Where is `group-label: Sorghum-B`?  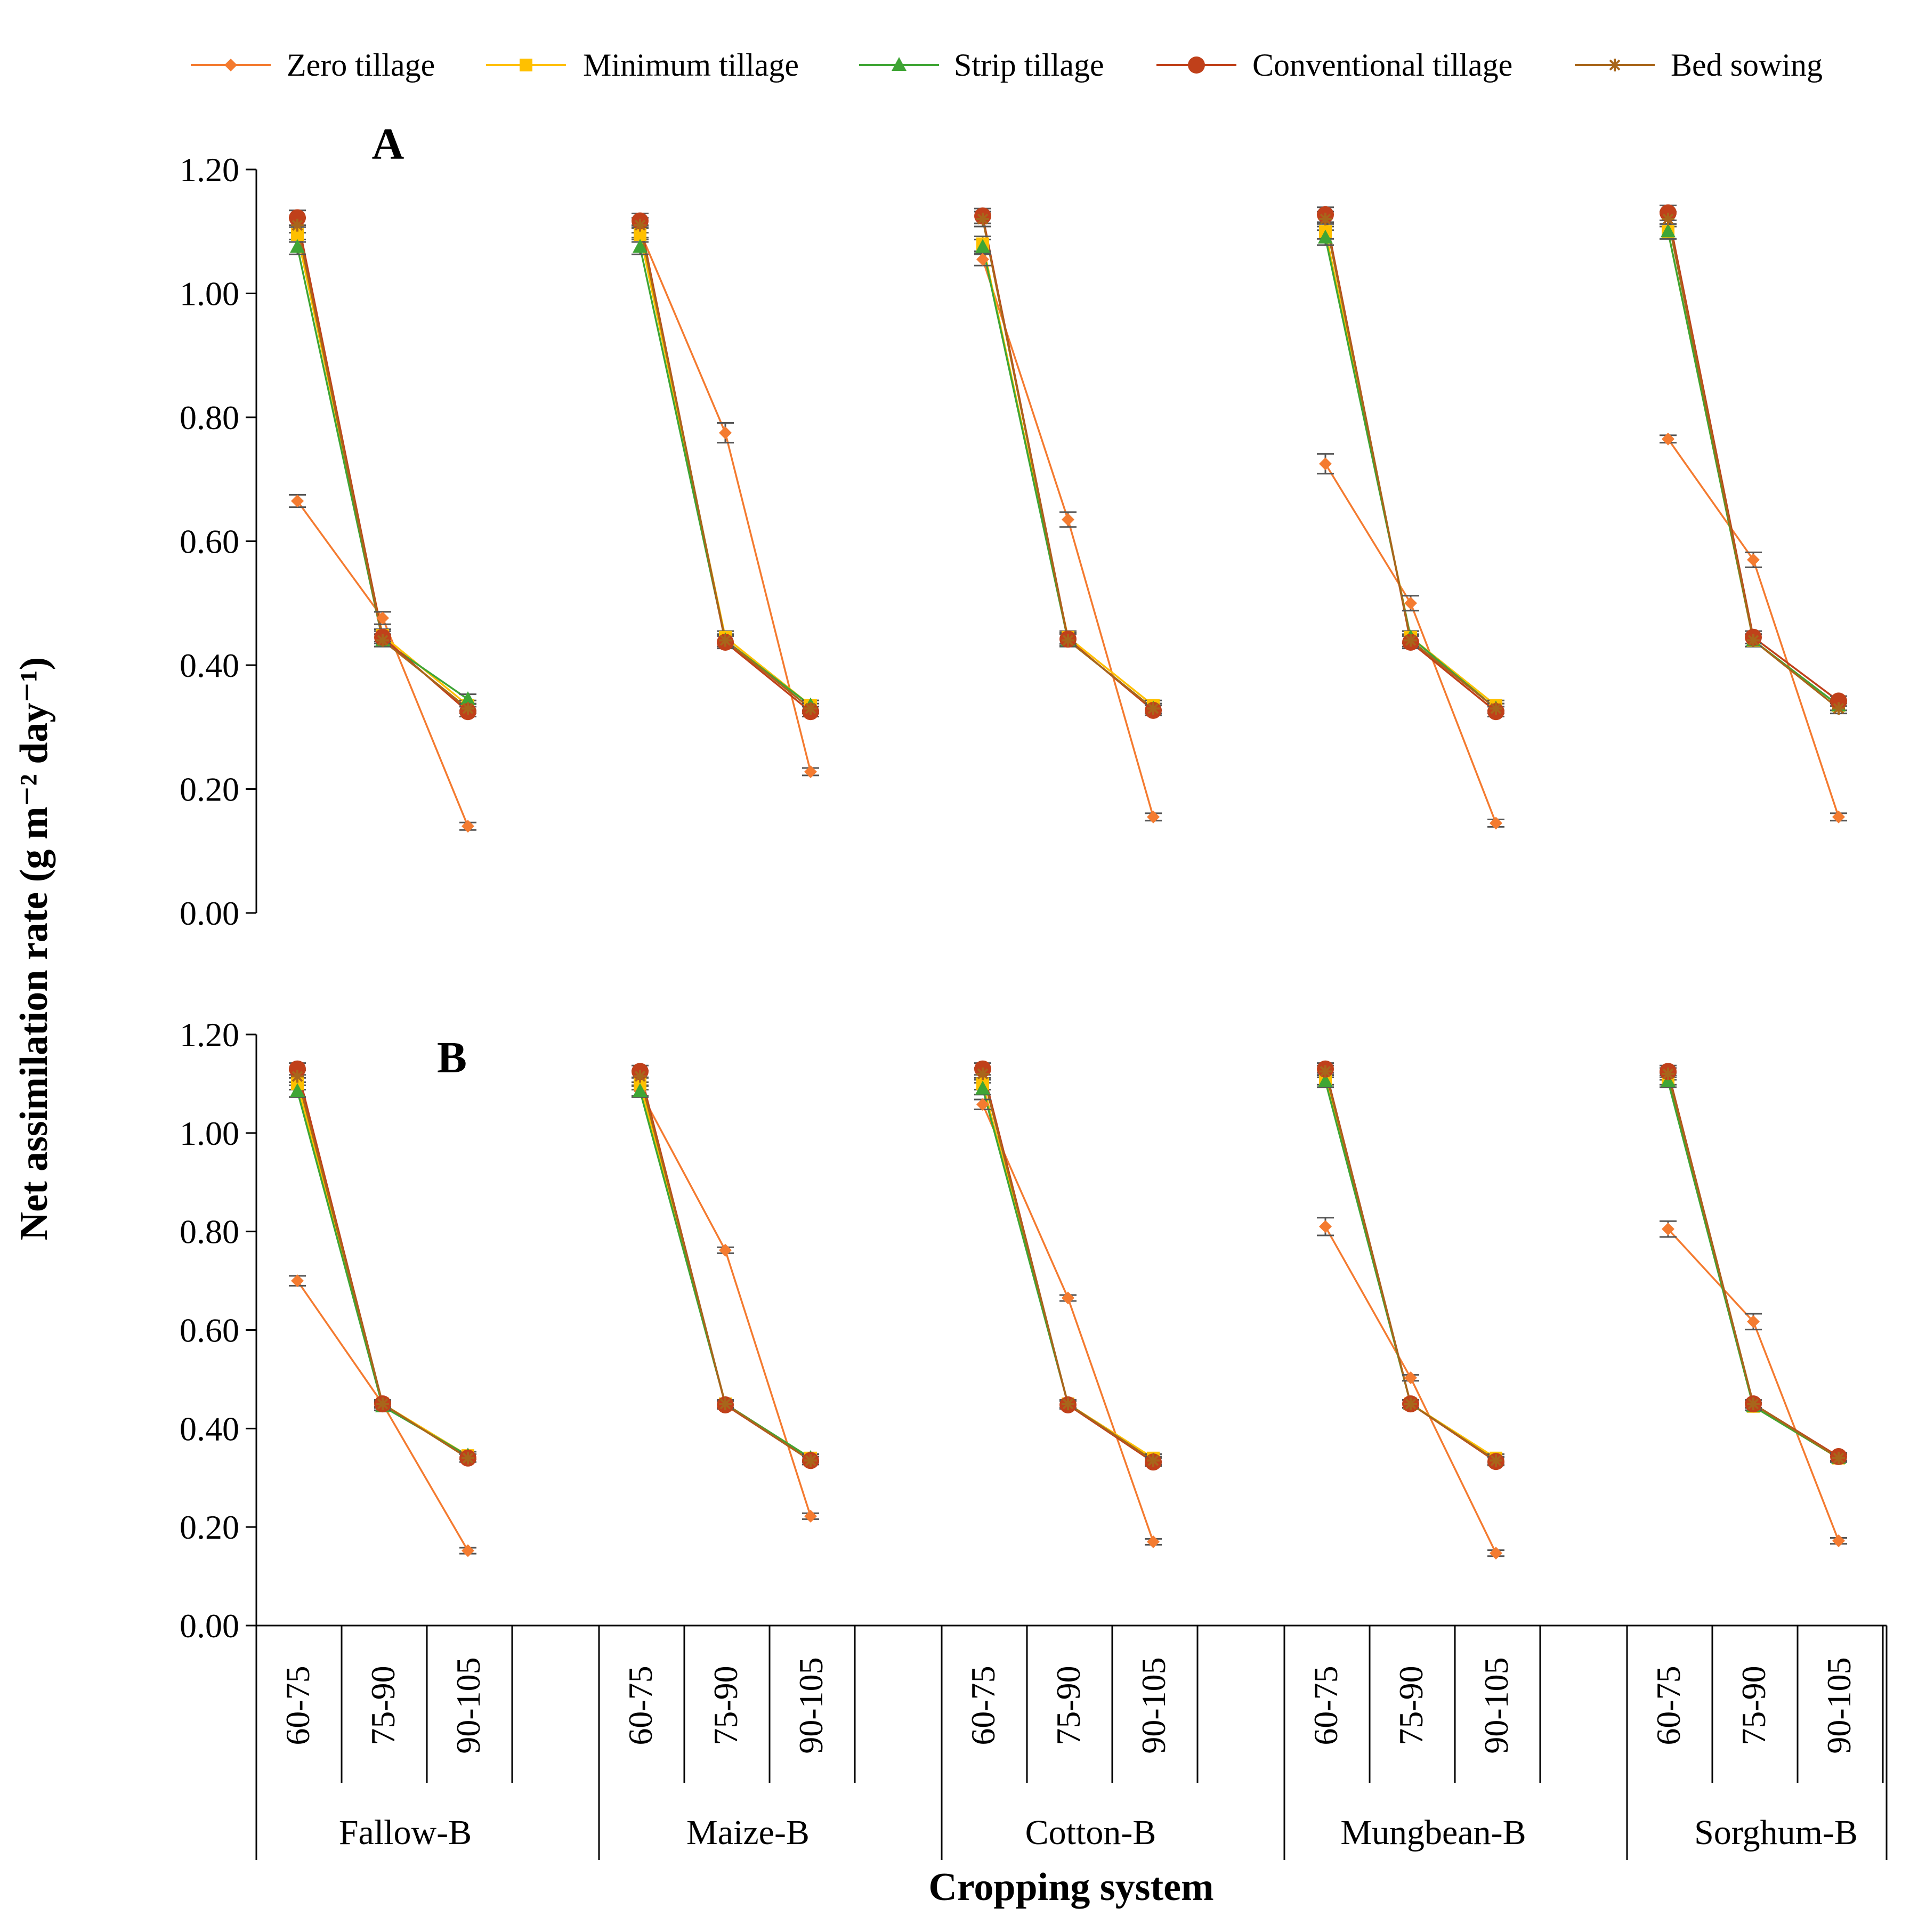 group-label: Sorghum-B is located at coordinates (1776, 1832).